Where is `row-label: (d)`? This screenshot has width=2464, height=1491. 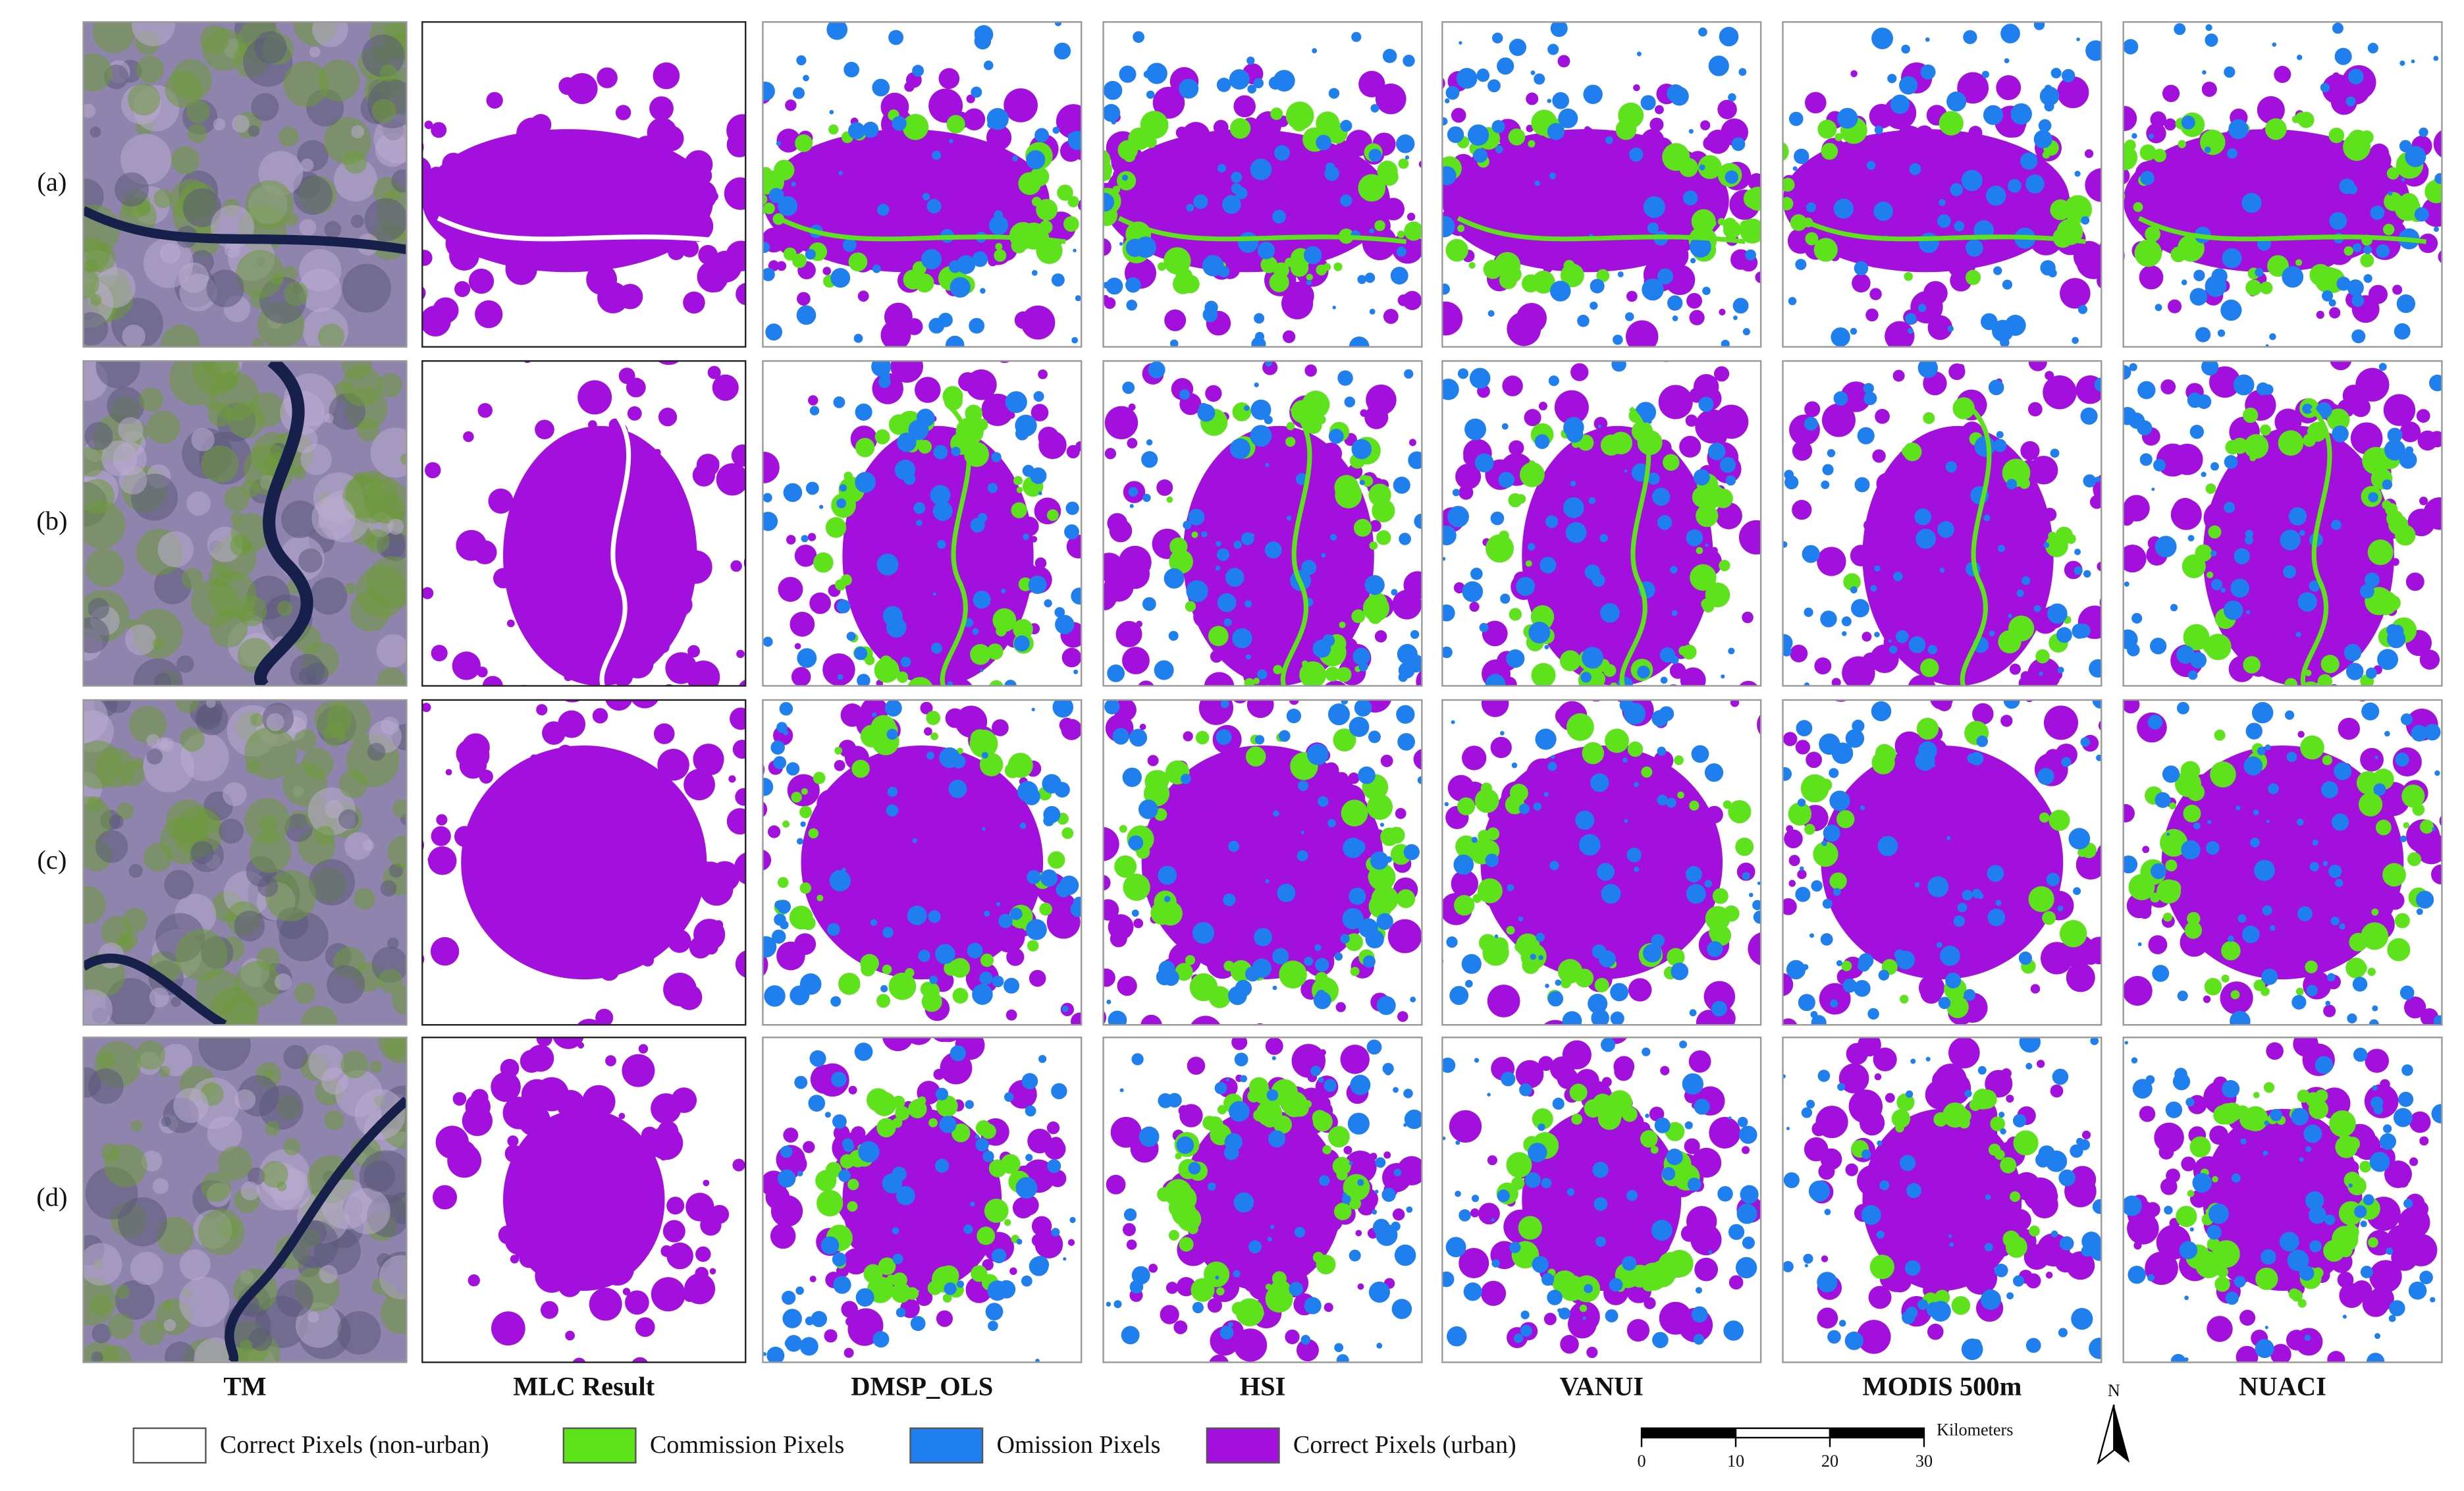 row-label: (d) is located at coordinates (51, 1197).